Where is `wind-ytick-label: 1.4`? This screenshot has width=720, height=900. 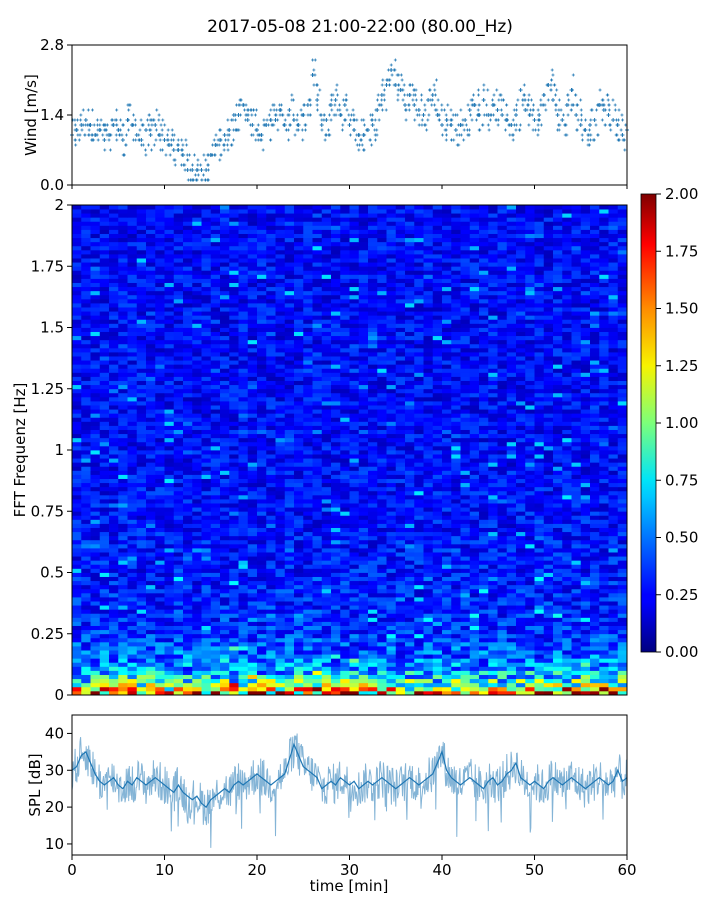
wind-ytick-label: 1.4 is located at coordinates (52, 115).